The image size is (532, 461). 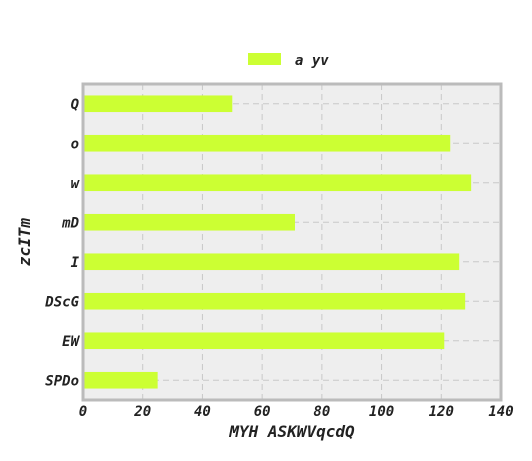 I want to click on x-tick-label: 140, so click(x=500, y=412).